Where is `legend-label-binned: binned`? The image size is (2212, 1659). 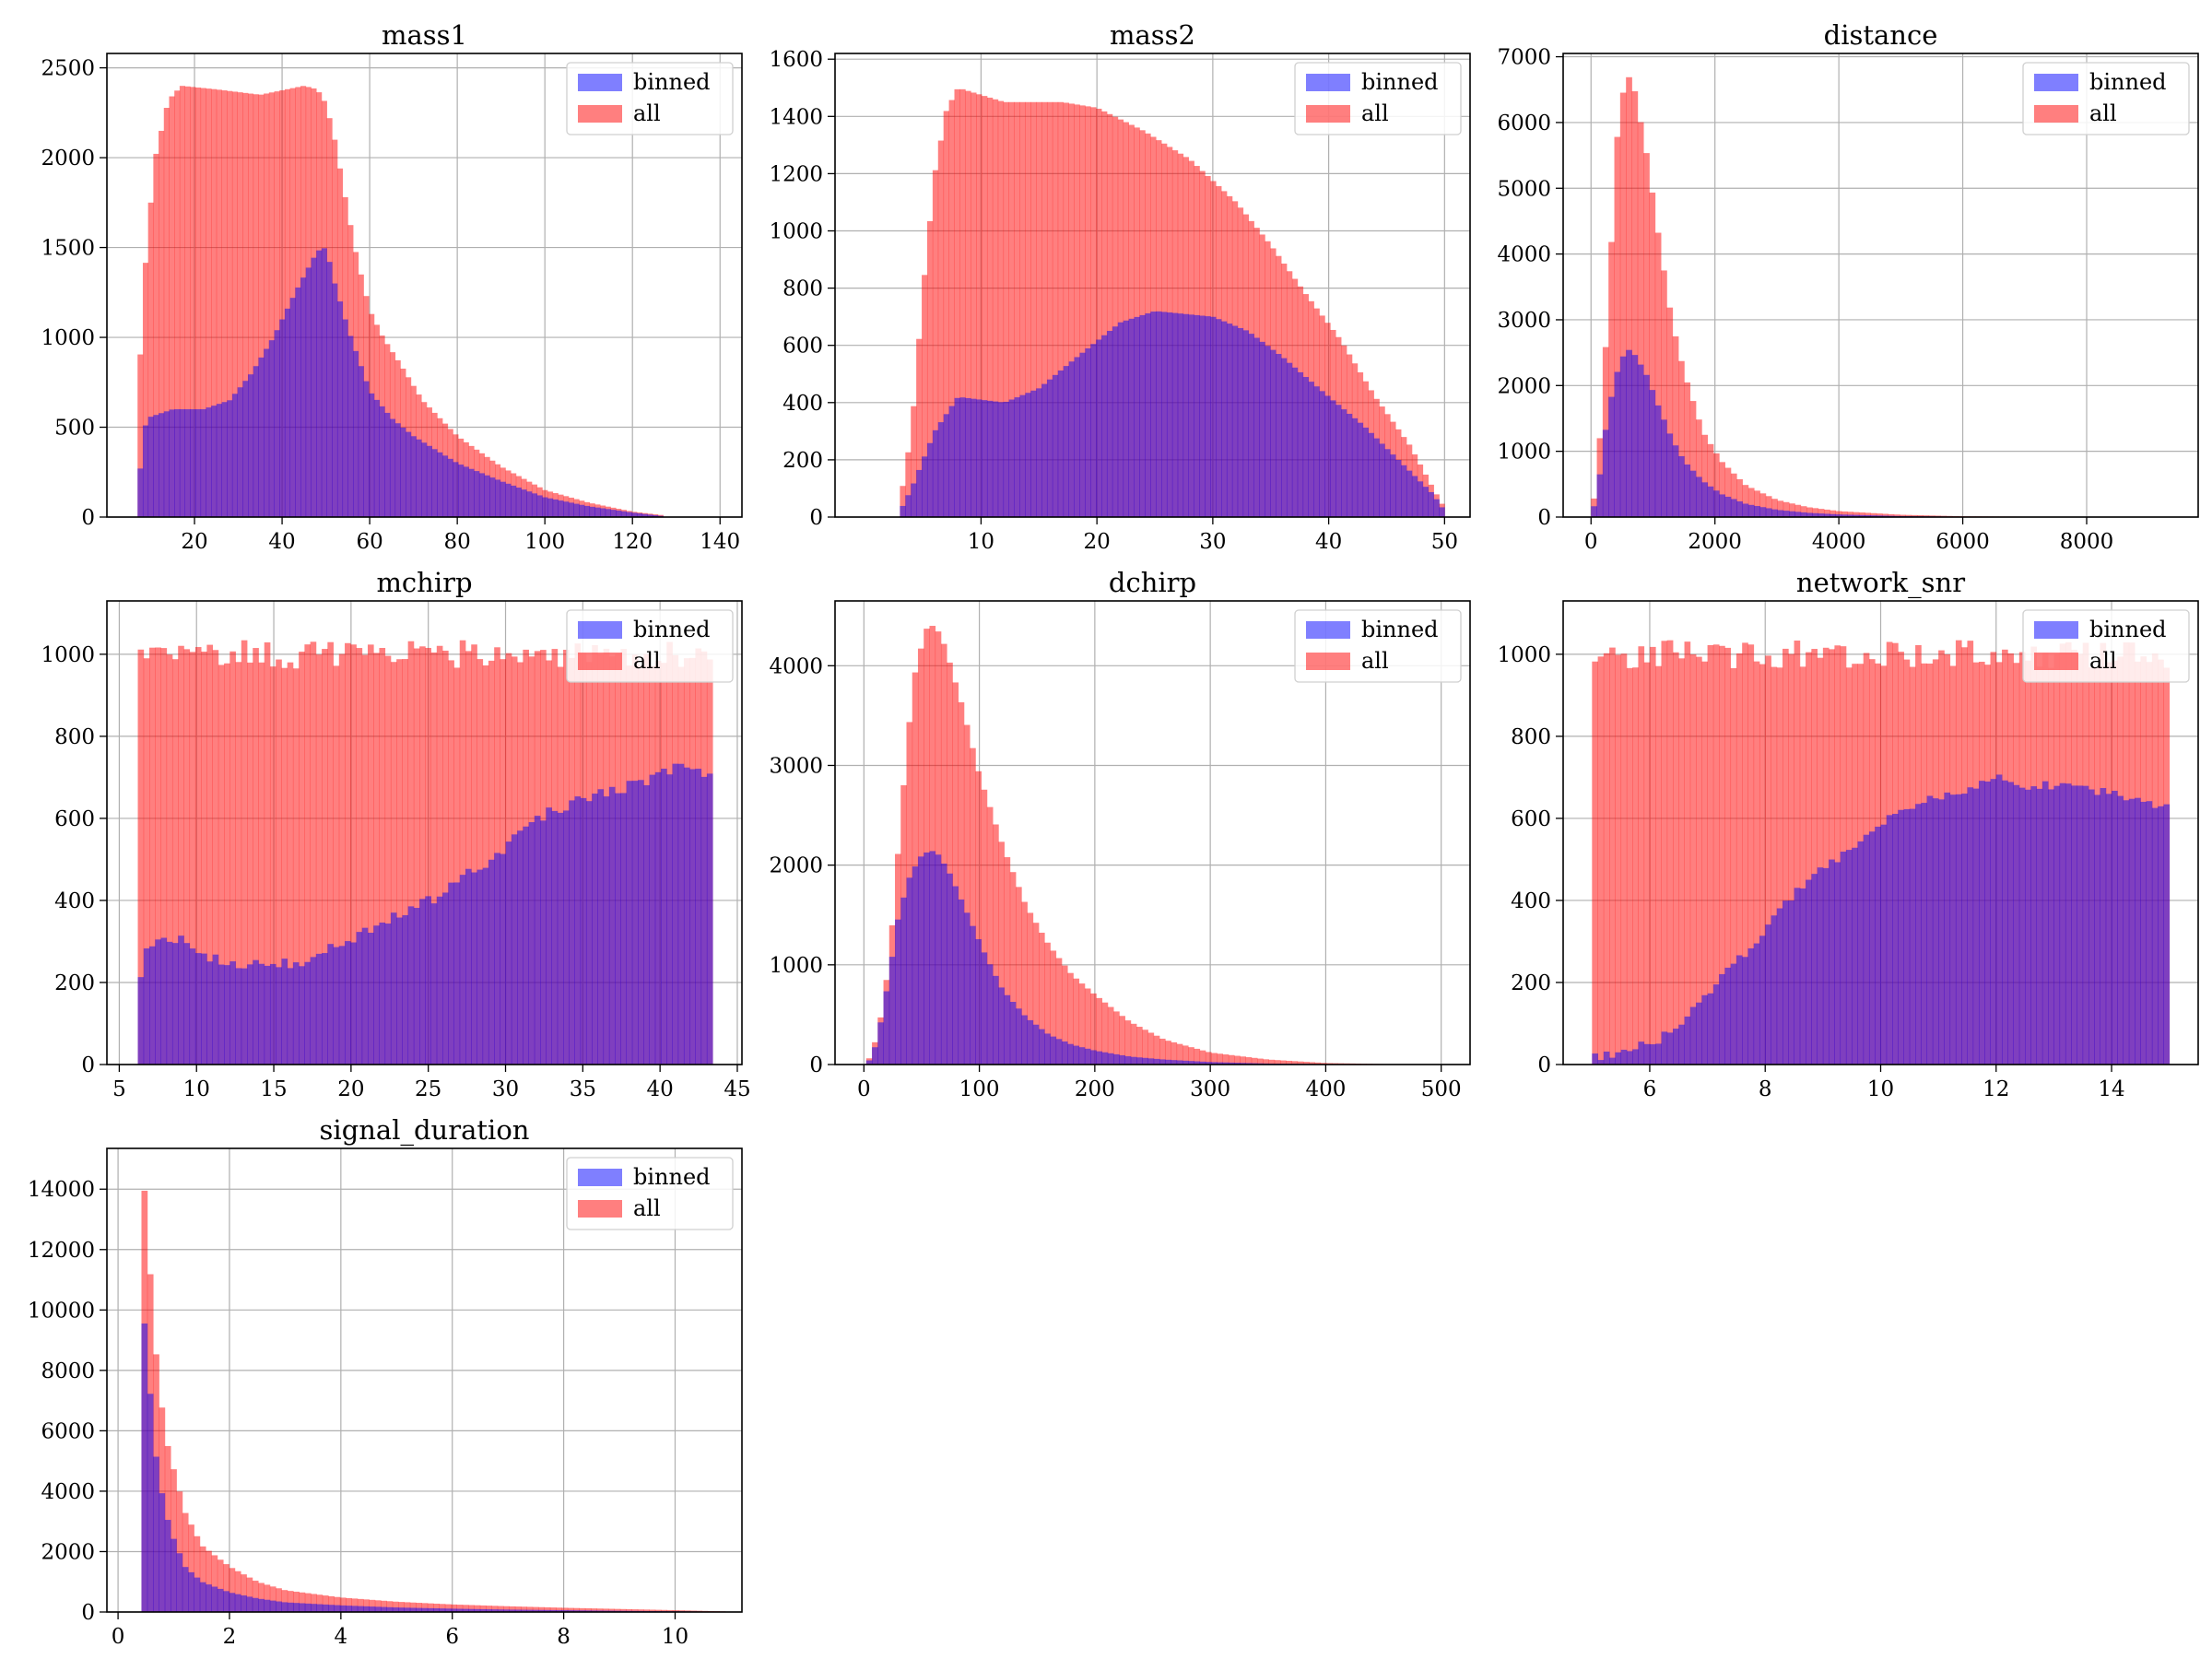 legend-label-binned: binned is located at coordinates (1400, 629).